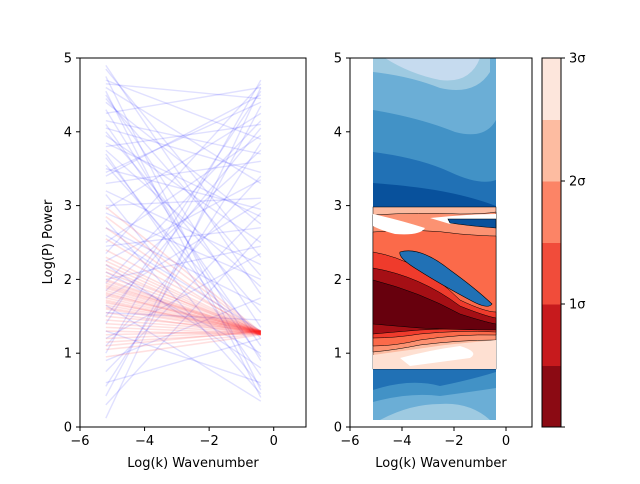 Image resolution: width=640 pixels, height=484 pixels. Describe the element at coordinates (338, 206) in the screenshot. I see `right-y-tick-label: 3` at that location.